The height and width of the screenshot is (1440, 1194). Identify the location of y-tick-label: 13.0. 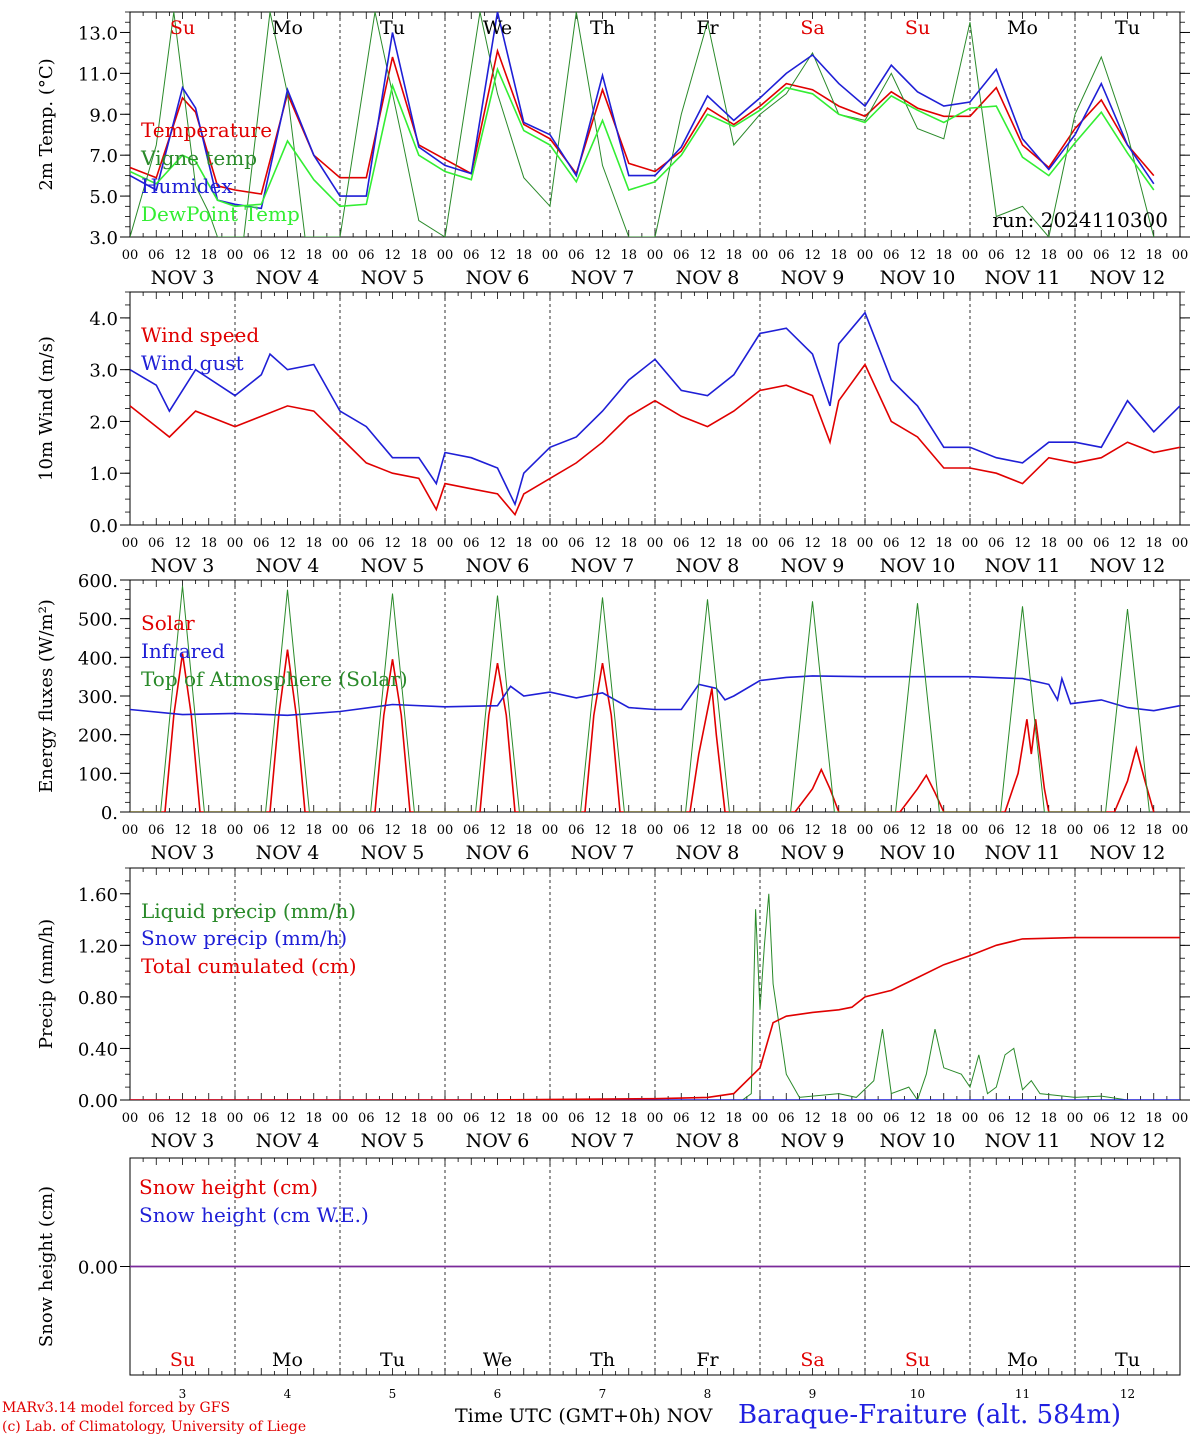
(98, 33).